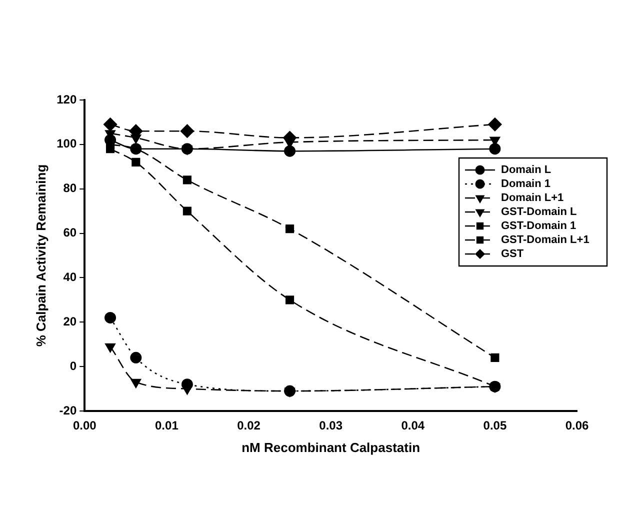 The width and height of the screenshot is (627, 505). What do you see at coordinates (40, 255) in the screenshot?
I see `y-axis-title: % Calpain Activity Remaining` at bounding box center [40, 255].